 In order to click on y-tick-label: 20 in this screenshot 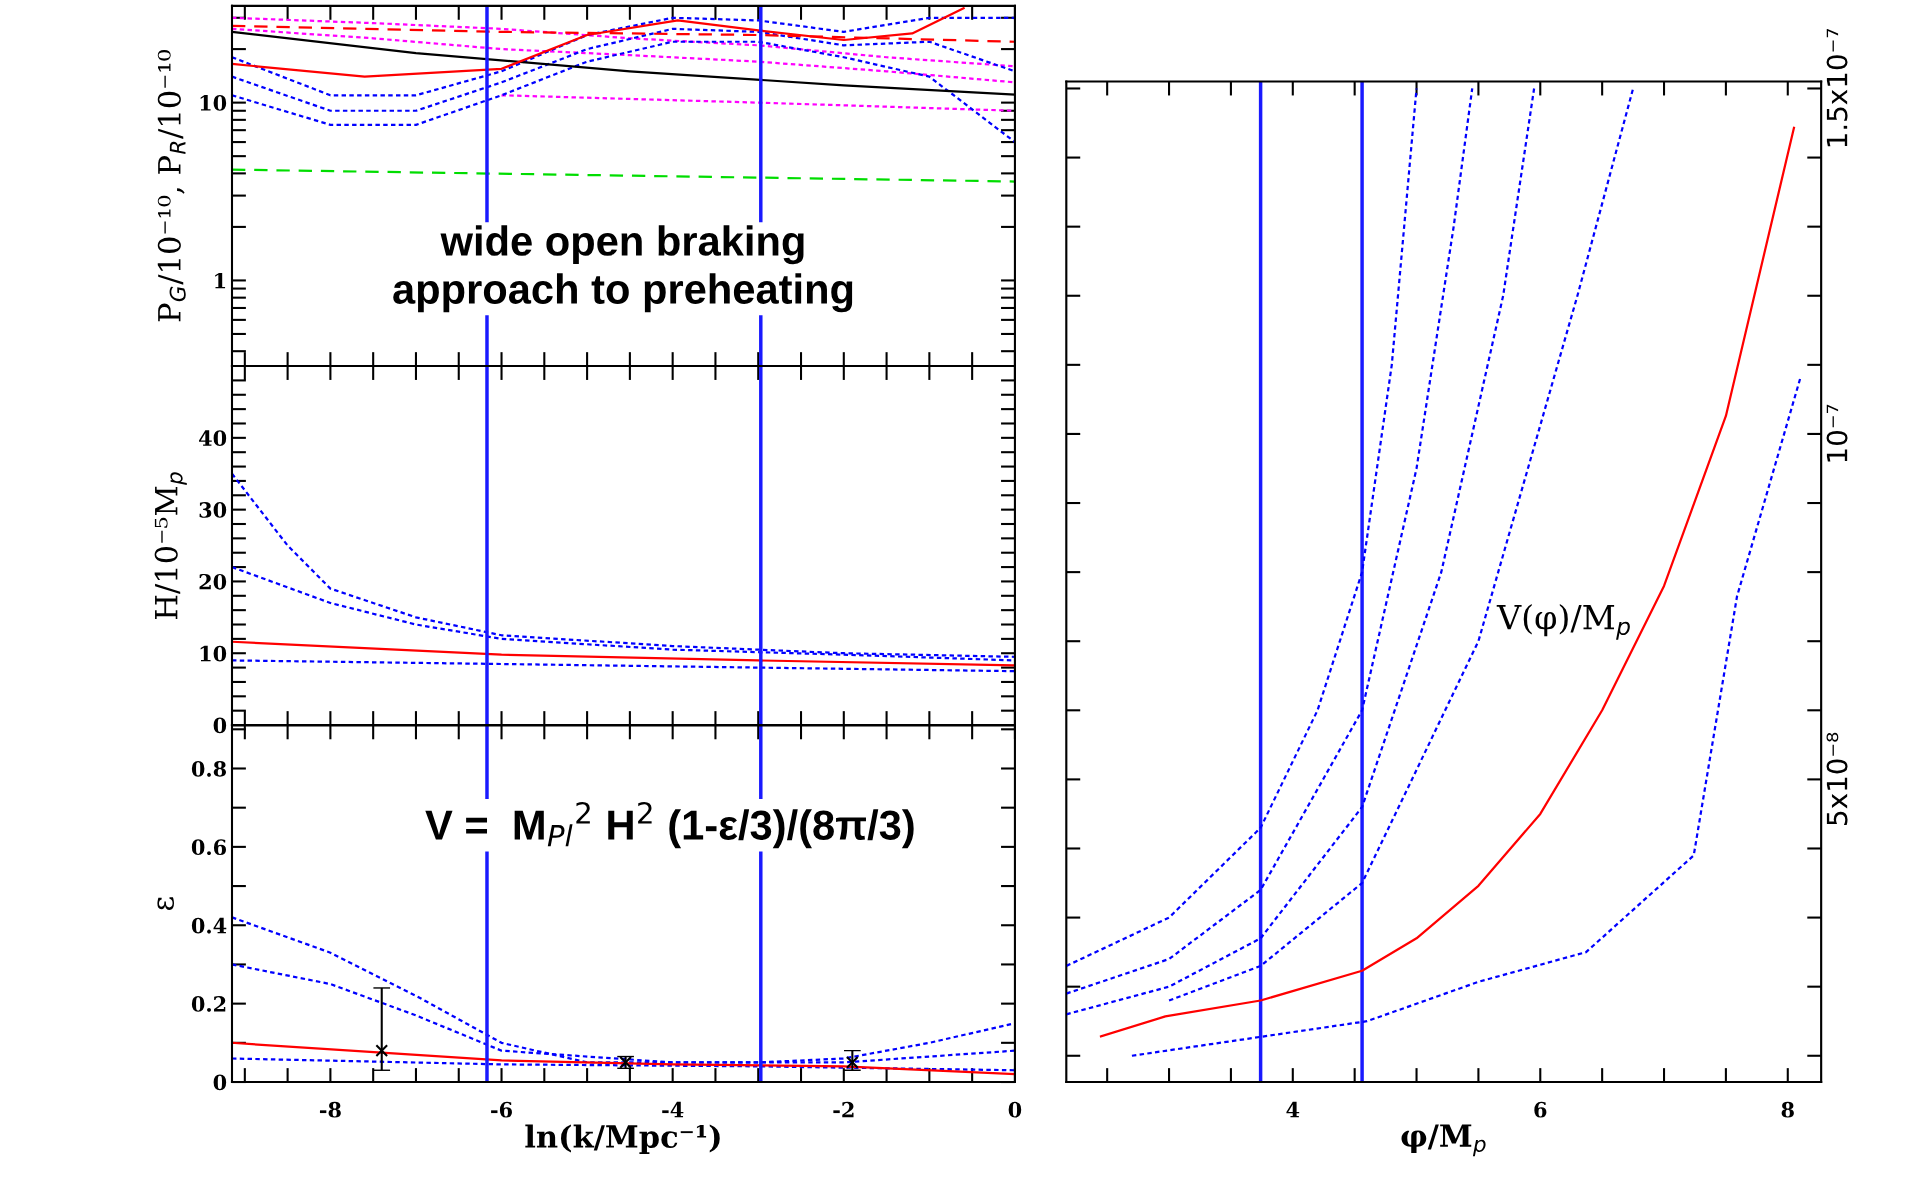, I will do `click(213, 581)`.